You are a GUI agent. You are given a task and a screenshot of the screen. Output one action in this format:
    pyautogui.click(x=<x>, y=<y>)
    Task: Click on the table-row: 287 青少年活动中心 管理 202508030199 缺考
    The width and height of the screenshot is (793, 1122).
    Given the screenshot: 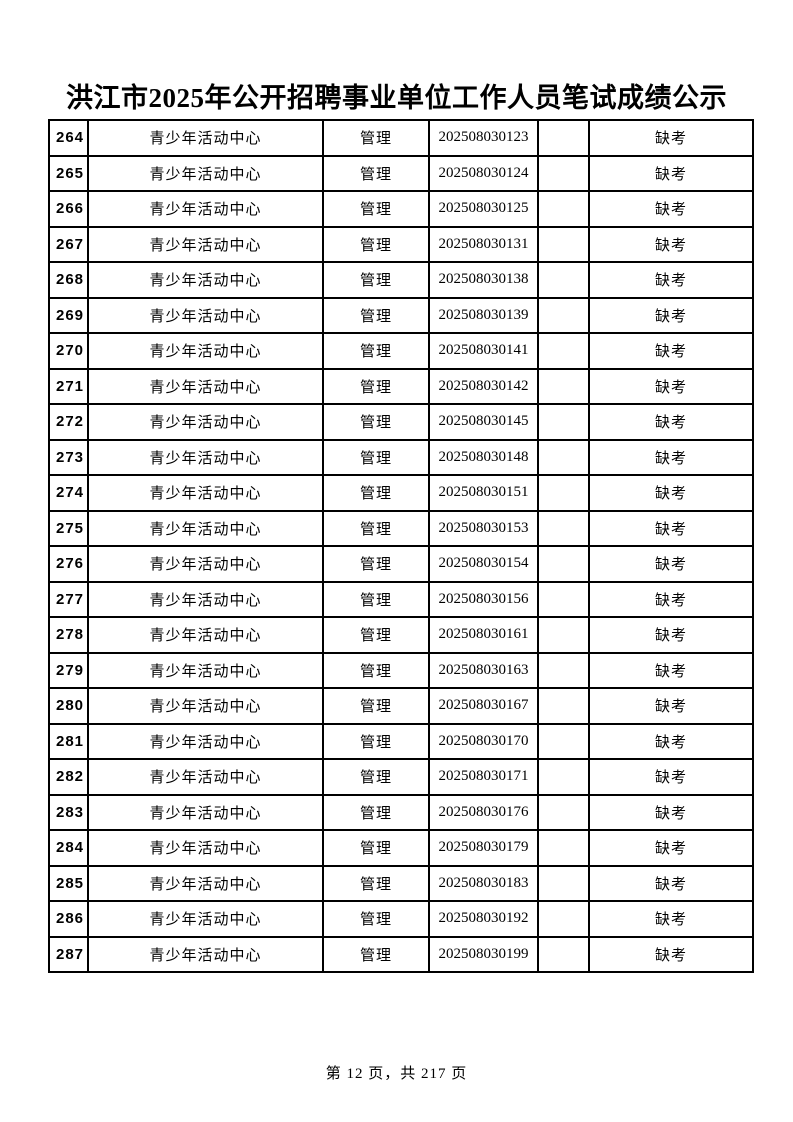 What is the action you would take?
    pyautogui.click(x=401, y=954)
    